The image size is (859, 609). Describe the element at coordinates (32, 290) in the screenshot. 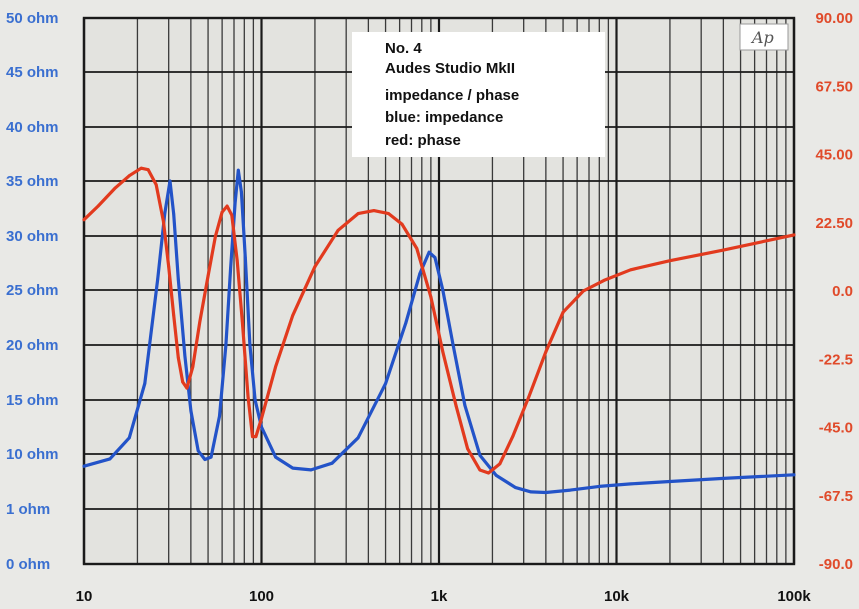

I see `left-tick-label: 25 ohm` at that location.